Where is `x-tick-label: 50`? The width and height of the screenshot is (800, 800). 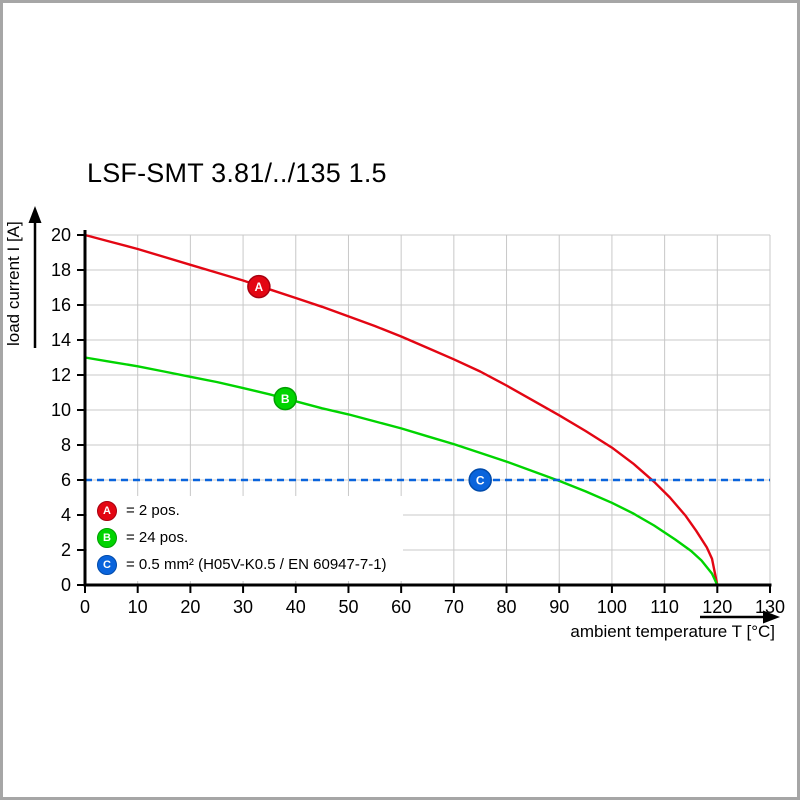 x-tick-label: 50 is located at coordinates (348, 607).